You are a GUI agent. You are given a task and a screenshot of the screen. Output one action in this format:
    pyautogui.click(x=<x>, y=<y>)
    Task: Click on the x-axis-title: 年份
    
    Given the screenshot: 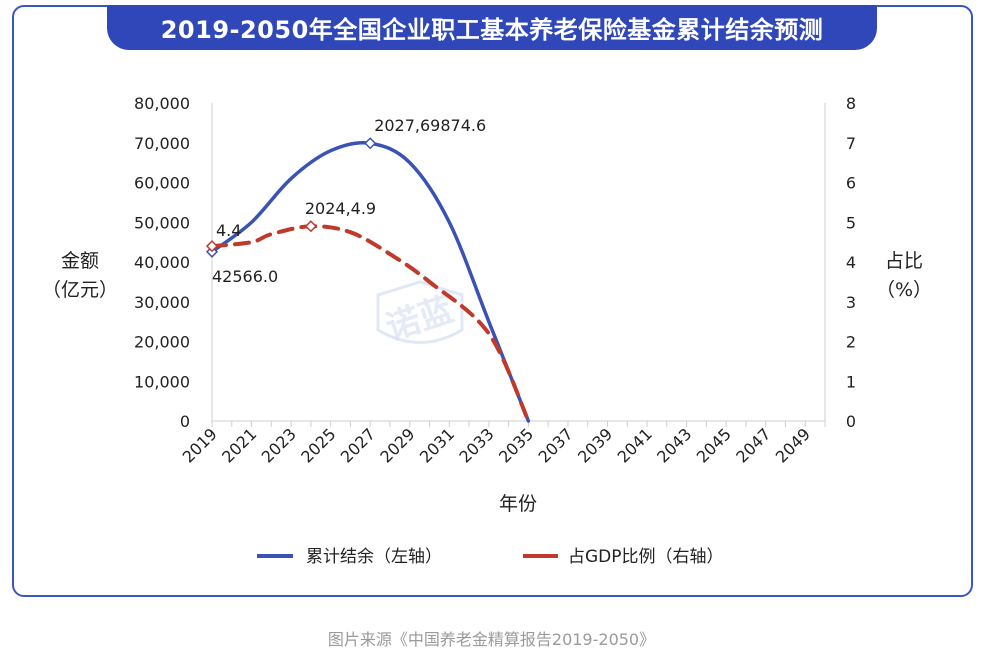 What is the action you would take?
    pyautogui.click(x=518, y=504)
    